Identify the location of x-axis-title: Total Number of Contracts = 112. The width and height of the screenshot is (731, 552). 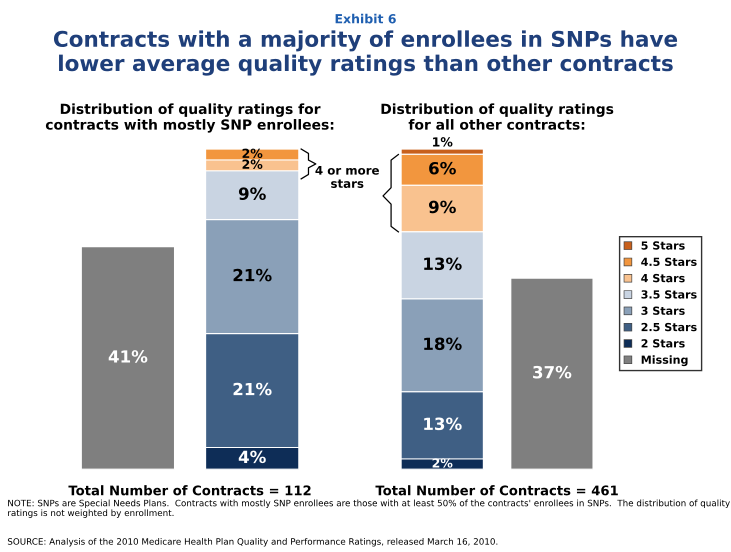
(189, 490).